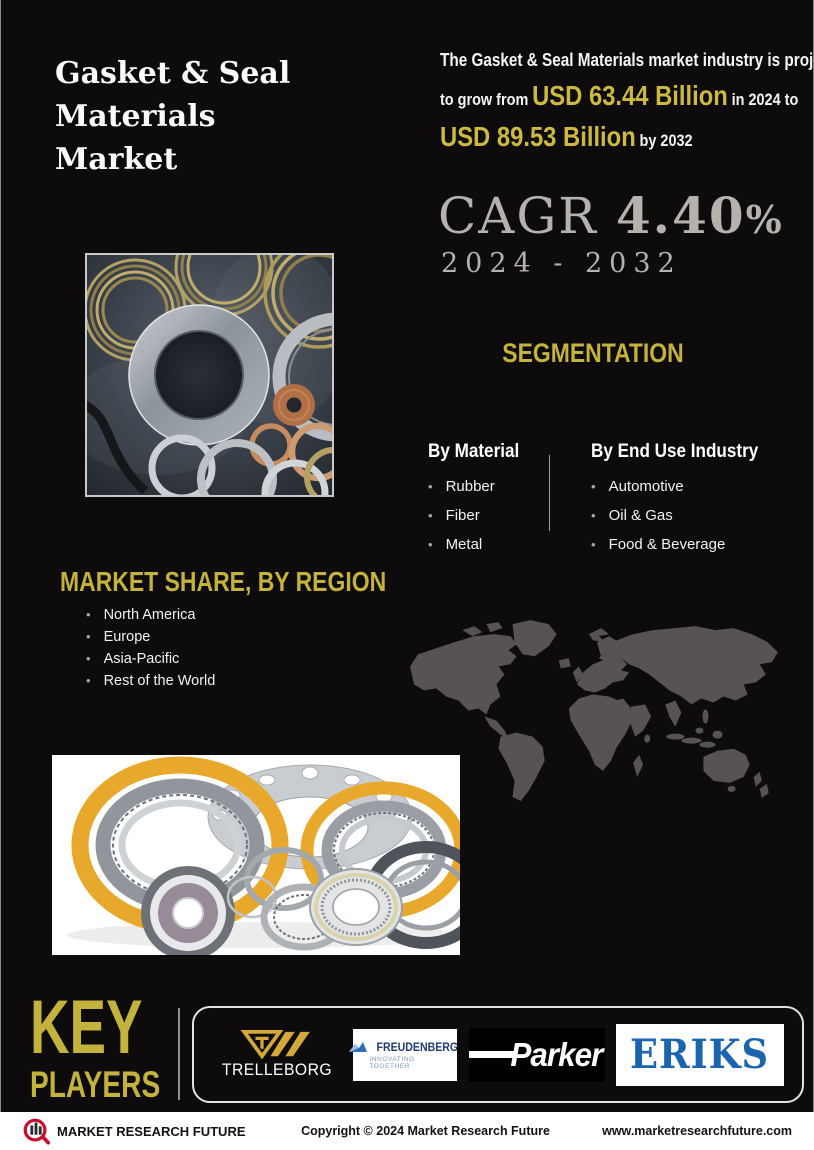 The width and height of the screenshot is (814, 1150). What do you see at coordinates (277, 1070) in the screenshot?
I see `trelleborg-wordmark: TRELLEBORG` at bounding box center [277, 1070].